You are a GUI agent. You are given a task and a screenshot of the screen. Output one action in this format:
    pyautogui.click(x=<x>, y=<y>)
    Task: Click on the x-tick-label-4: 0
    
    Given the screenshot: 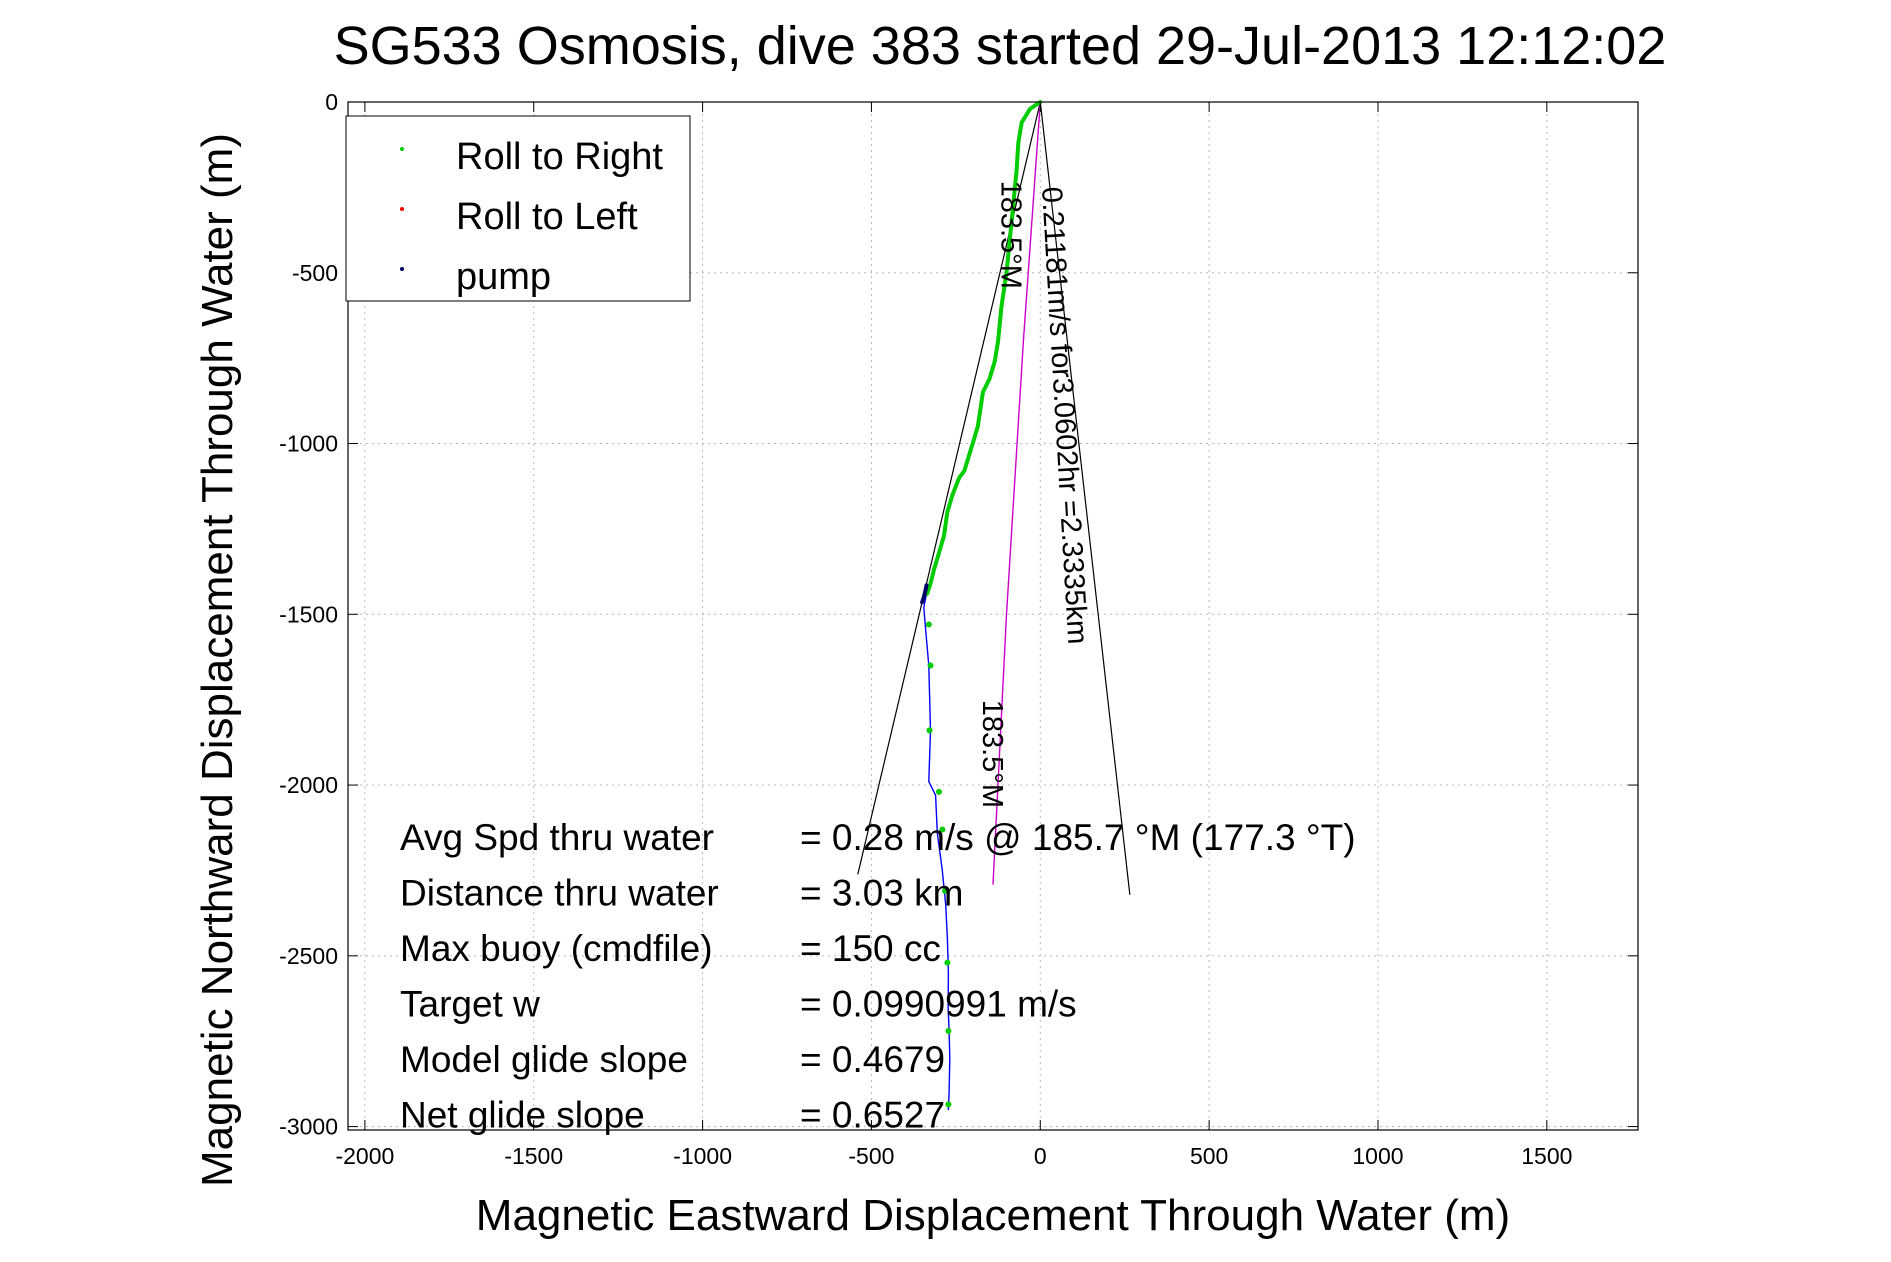 What is the action you would take?
    pyautogui.click(x=1040, y=1156)
    